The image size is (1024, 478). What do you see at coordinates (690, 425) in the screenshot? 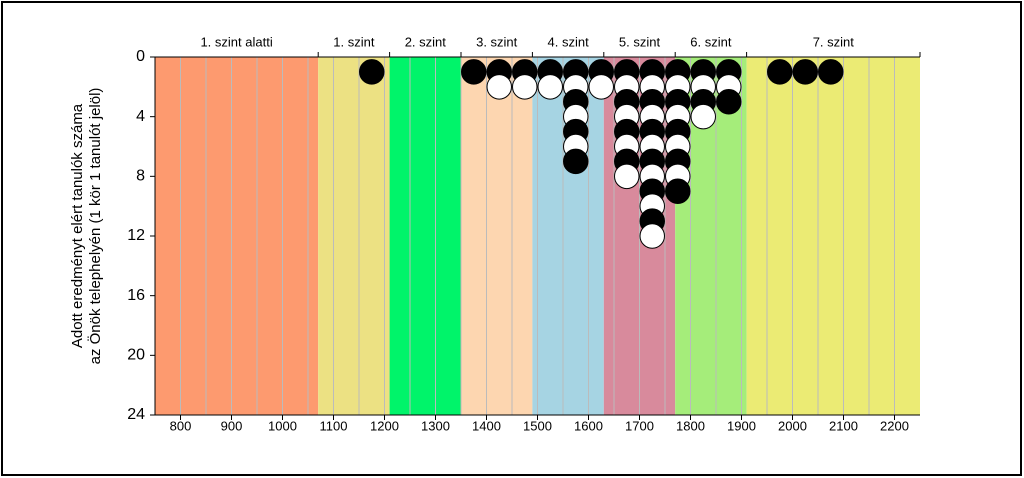
I see `x-tick-label: 1800` at bounding box center [690, 425].